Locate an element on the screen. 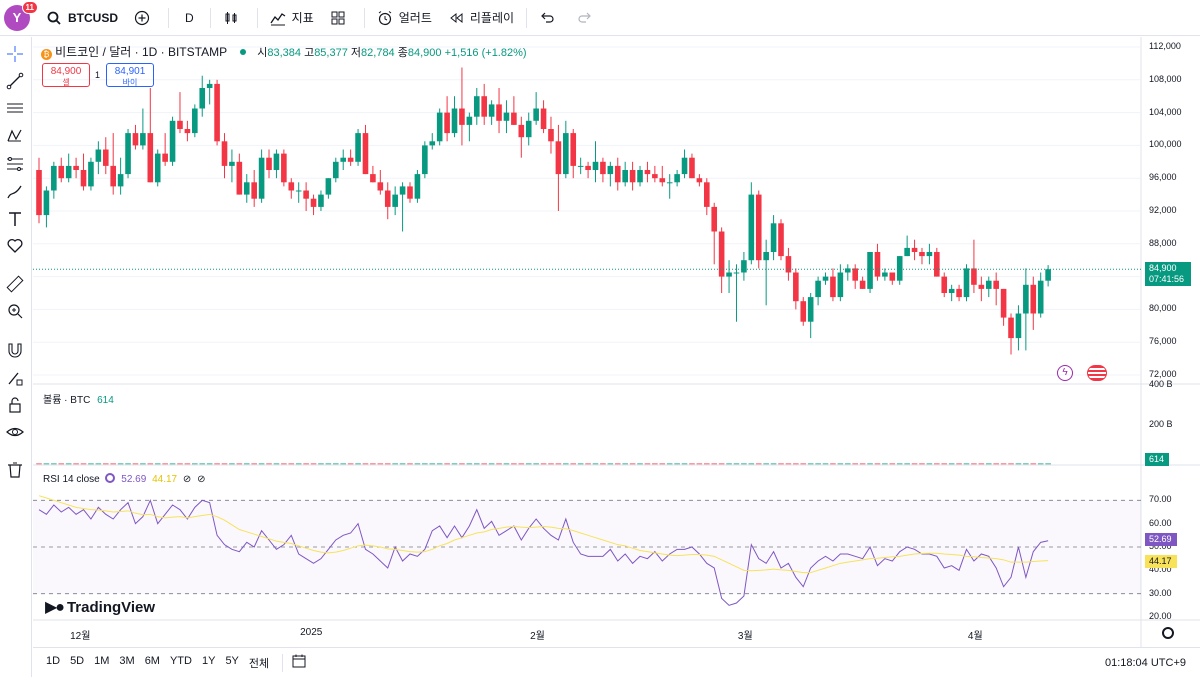  zoom-tool is located at coordinates (15, 311).